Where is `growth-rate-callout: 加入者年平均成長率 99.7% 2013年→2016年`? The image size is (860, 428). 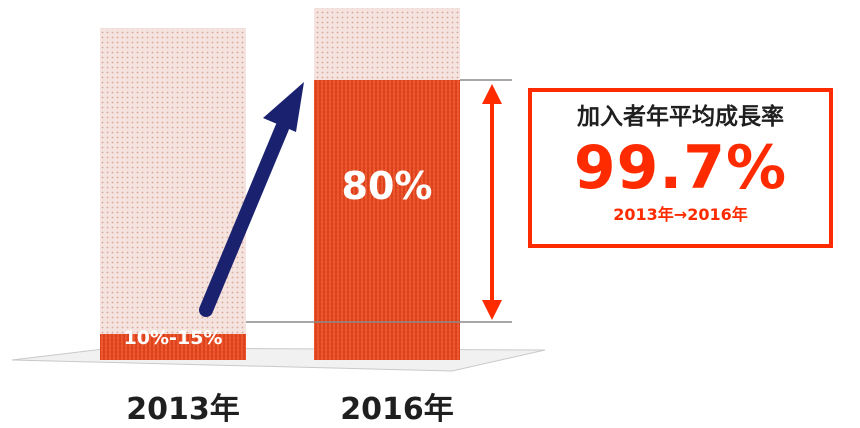 growth-rate-callout: 加入者年平均成長率 99.7% 2013年→2016年 is located at coordinates (680, 168).